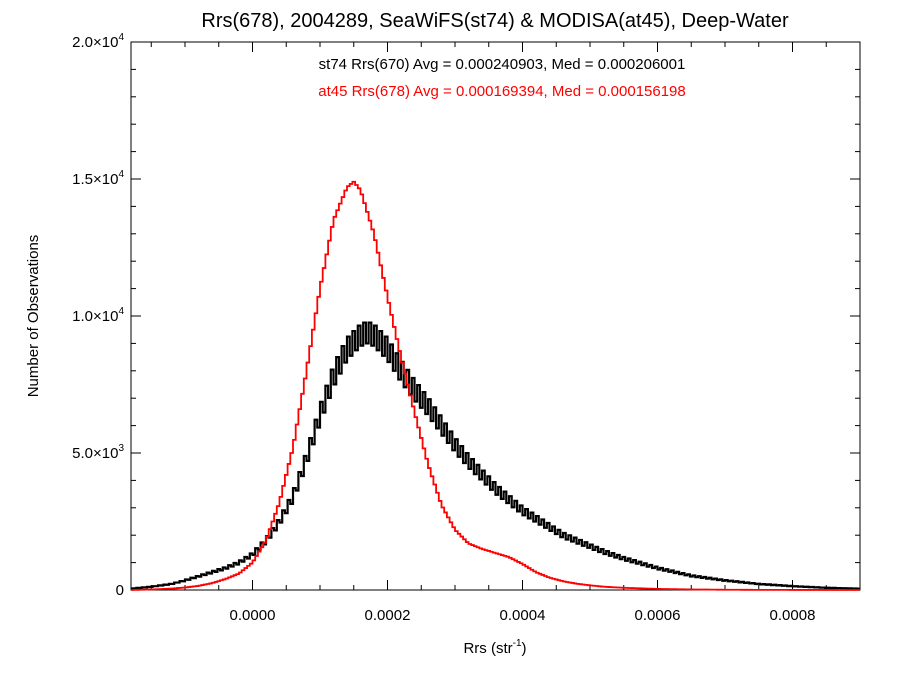 The image size is (900, 675). Describe the element at coordinates (98, 452) in the screenshot. I see `y-tick-label-1: 5.0×10³` at that location.